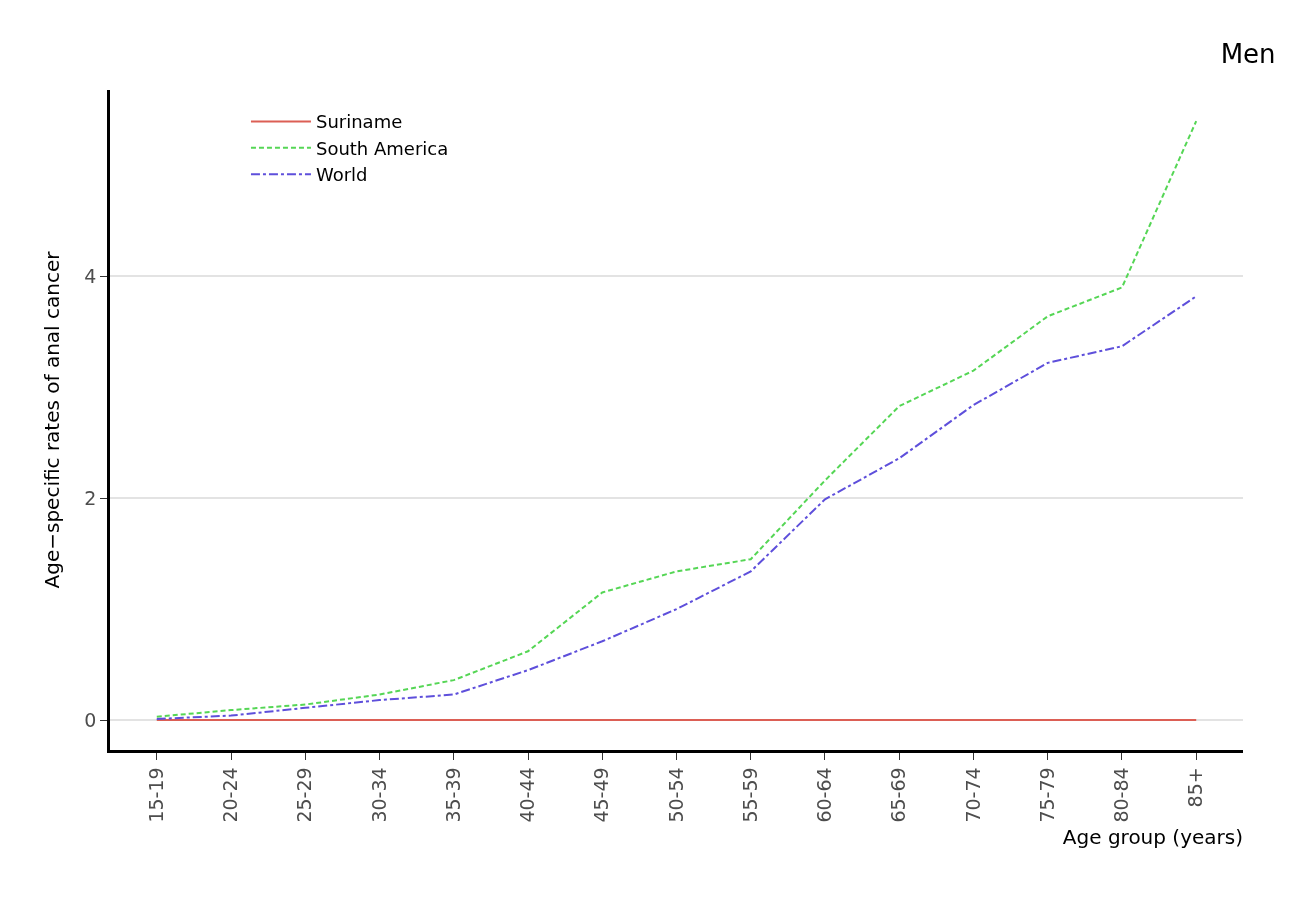 This screenshot has height=902, width=1311. I want to click on x-tick-label: 45-49, so click(601, 795).